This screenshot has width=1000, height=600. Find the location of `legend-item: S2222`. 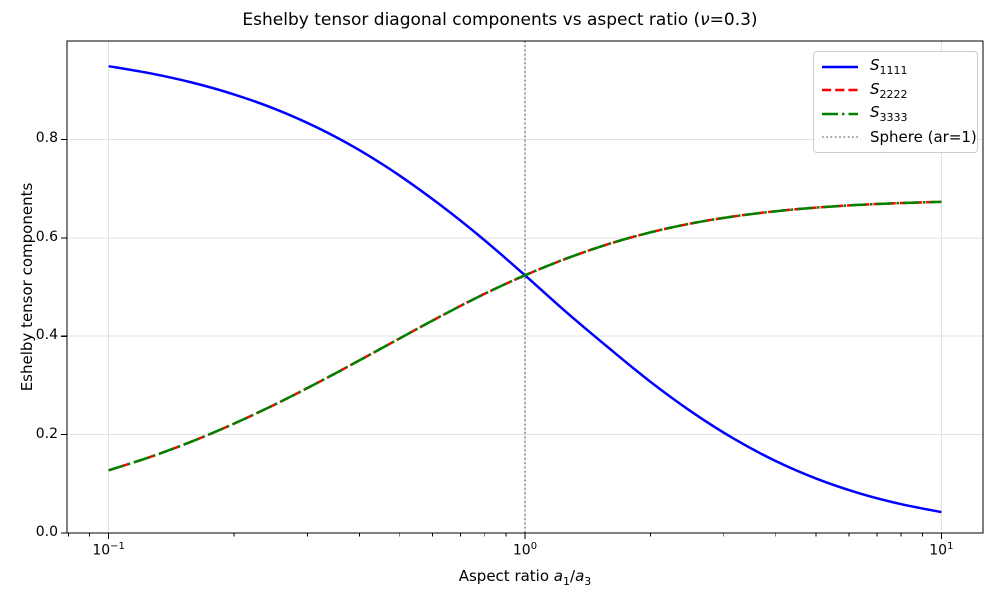

legend-item: S2222 is located at coordinates (895, 91).